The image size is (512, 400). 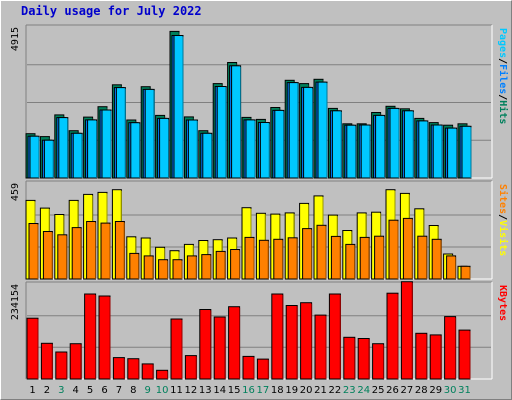 What do you see at coordinates (435, 390) in the screenshot?
I see `x-axis-day-label: 29` at bounding box center [435, 390].